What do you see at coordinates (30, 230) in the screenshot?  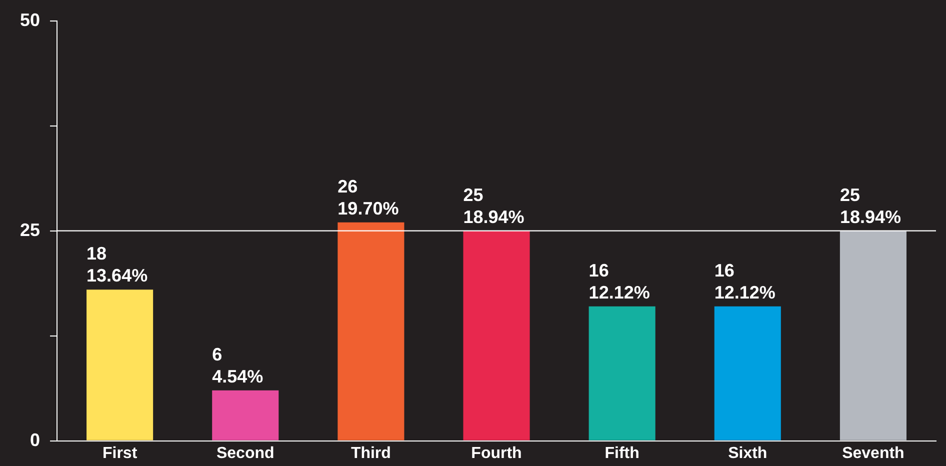 I see `y-tick-label: 25` at bounding box center [30, 230].